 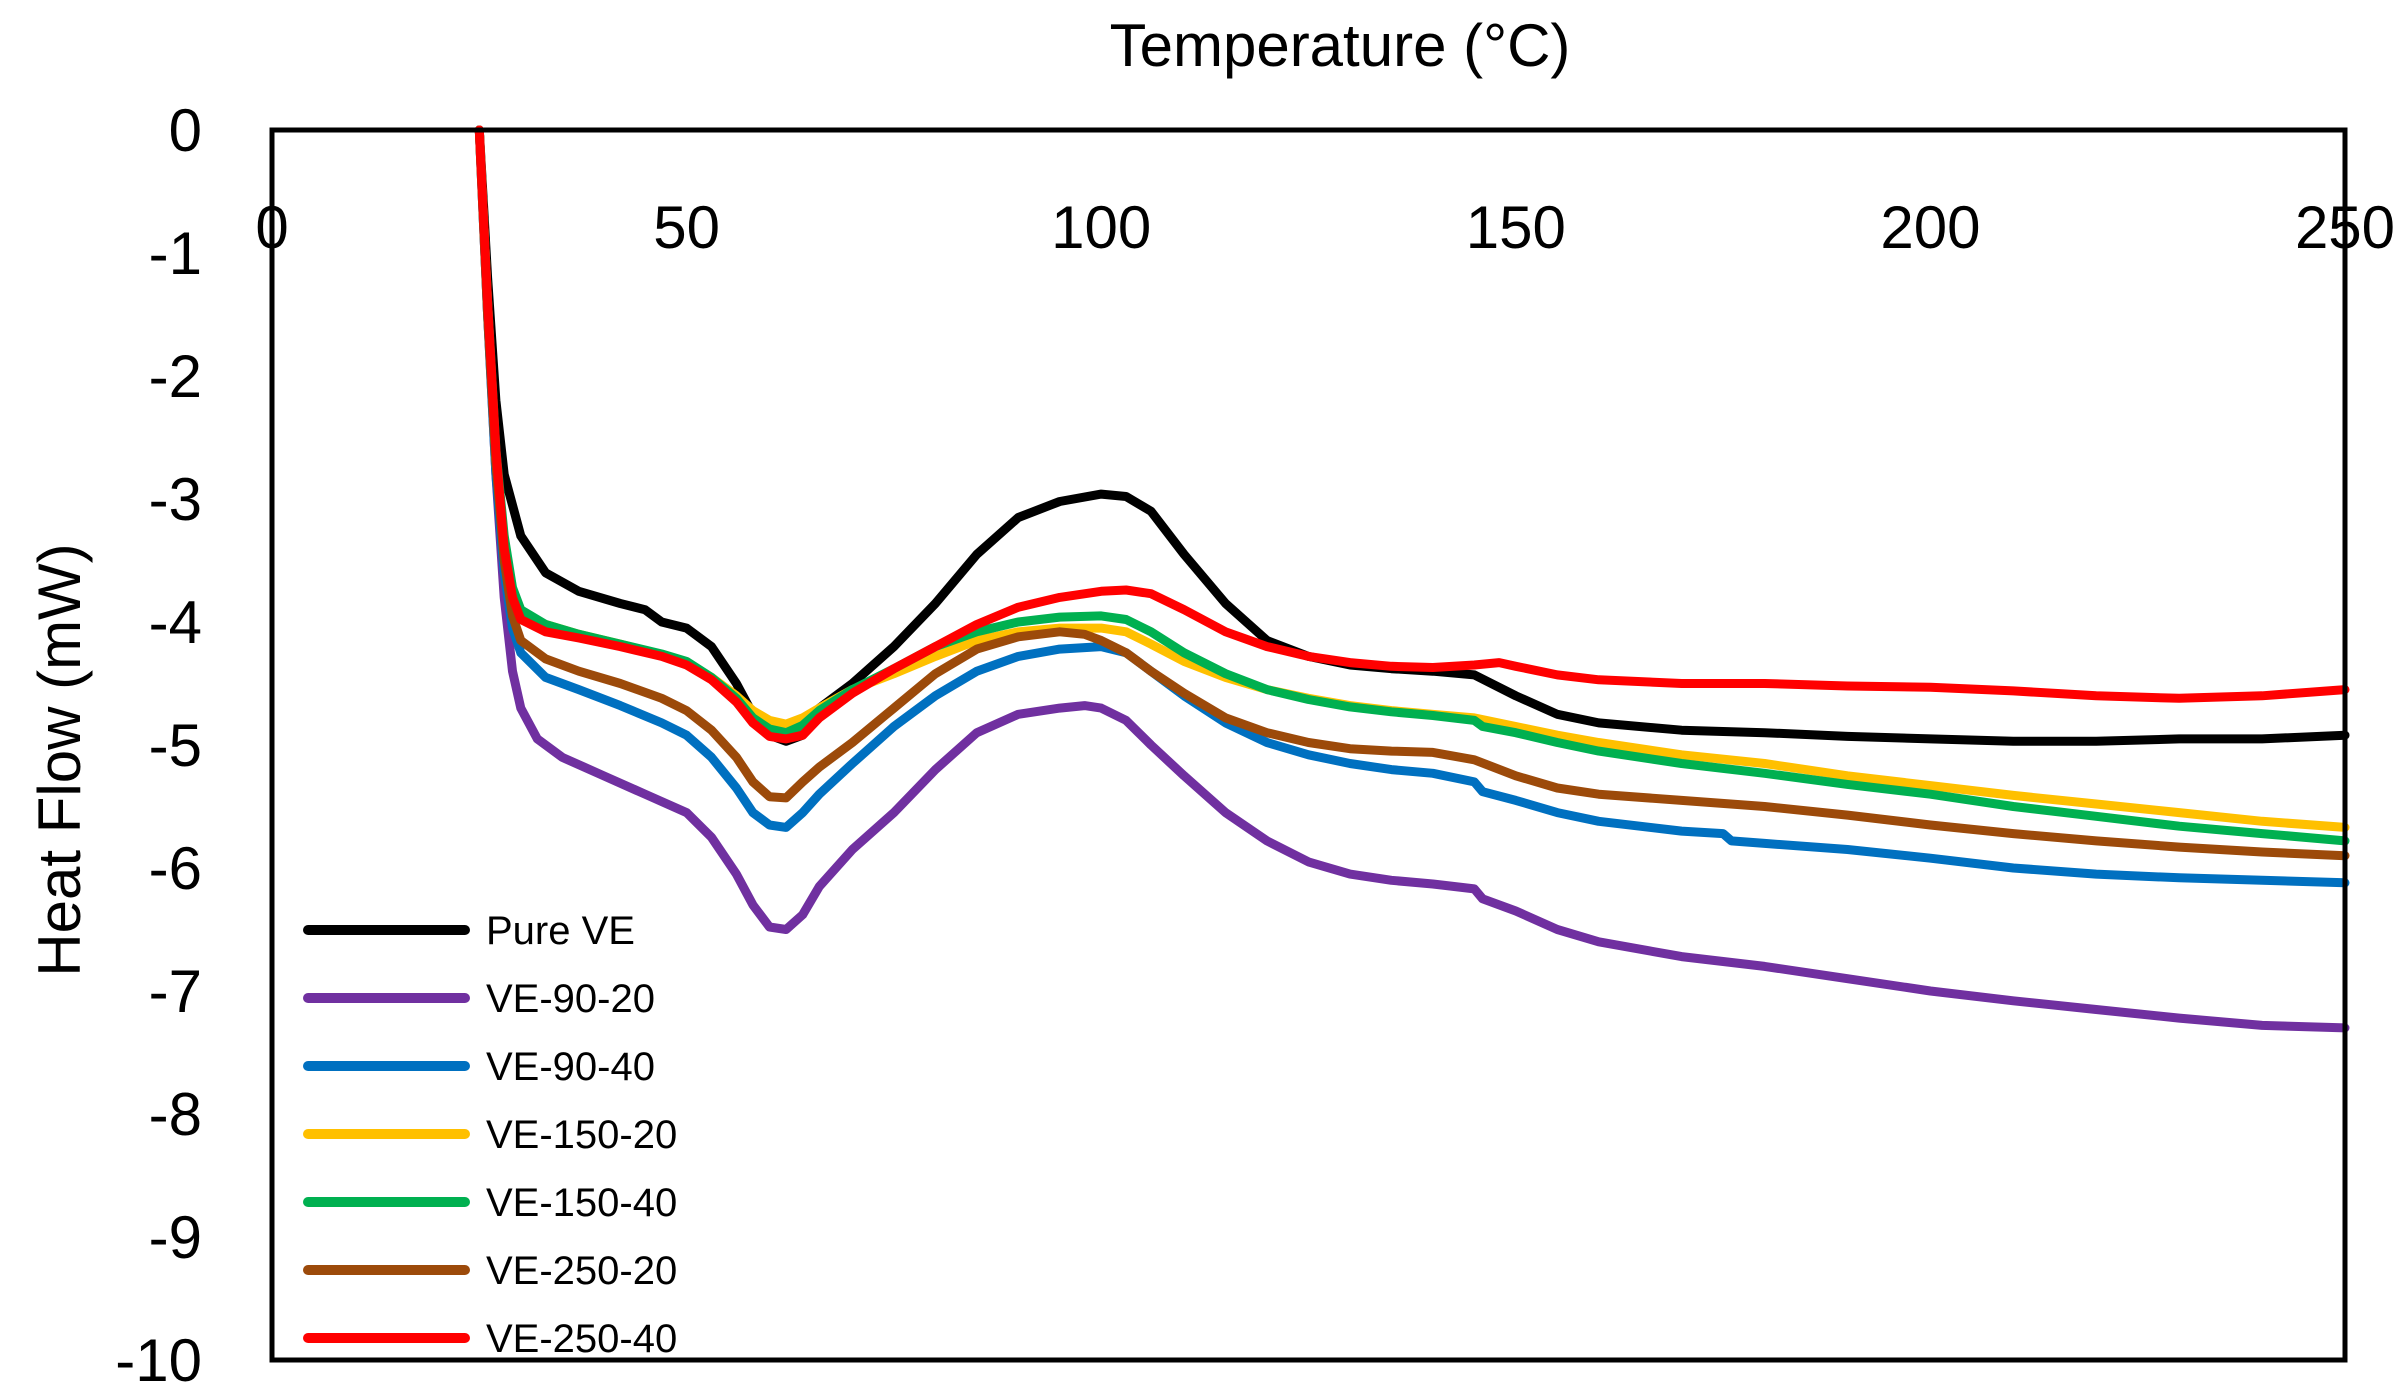 What do you see at coordinates (175, 991) in the screenshot?
I see `y-tick-label: -7` at bounding box center [175, 991].